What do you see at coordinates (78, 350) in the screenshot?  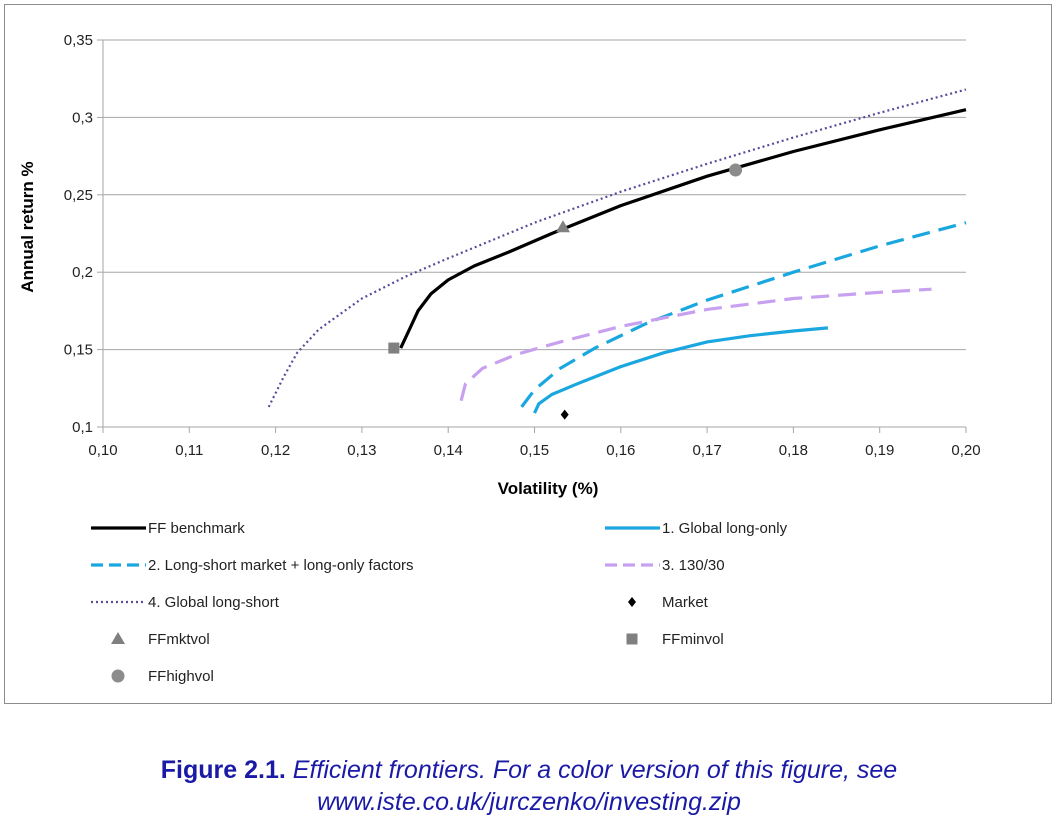 I see `y-tick-label: 0,15` at bounding box center [78, 350].